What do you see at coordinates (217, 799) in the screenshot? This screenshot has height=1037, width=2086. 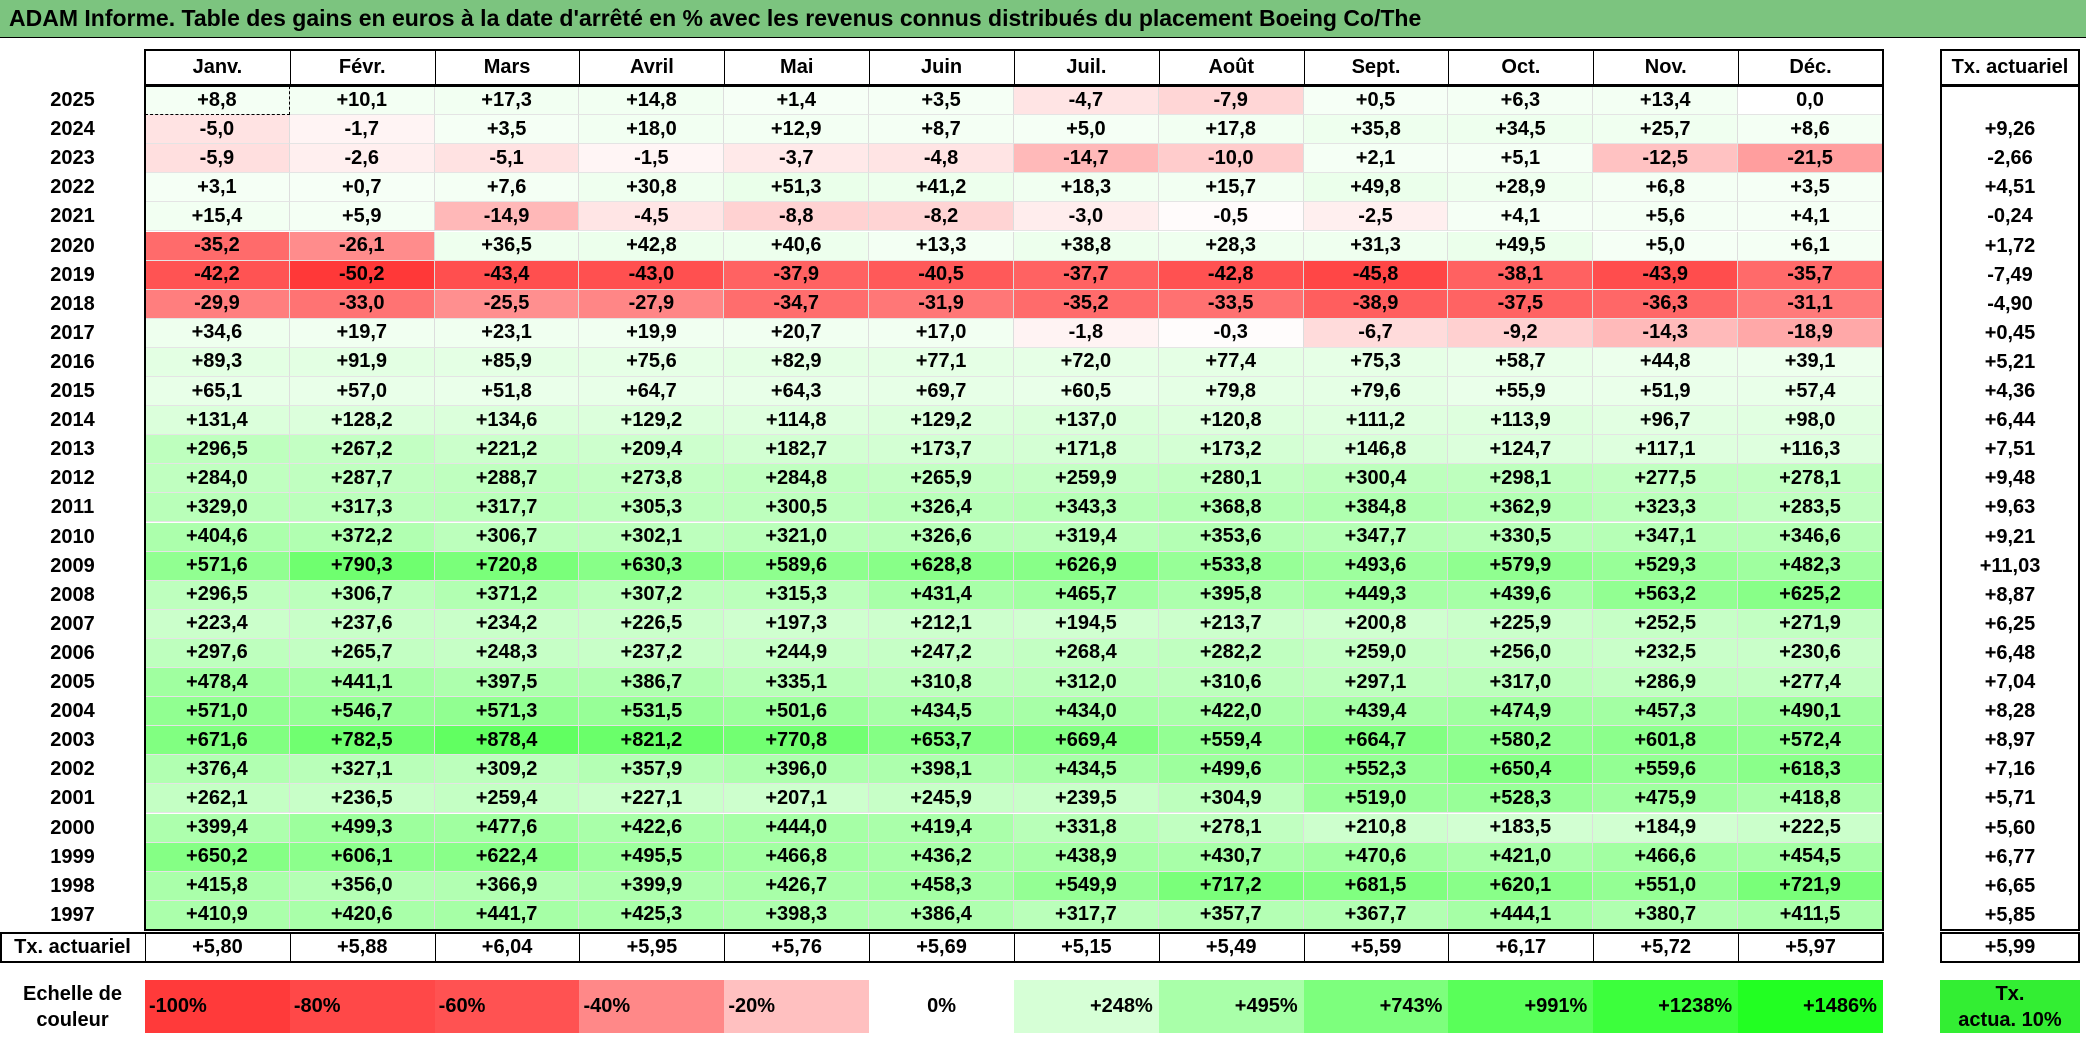 I see `heatmap-cell: +262,1` at bounding box center [217, 799].